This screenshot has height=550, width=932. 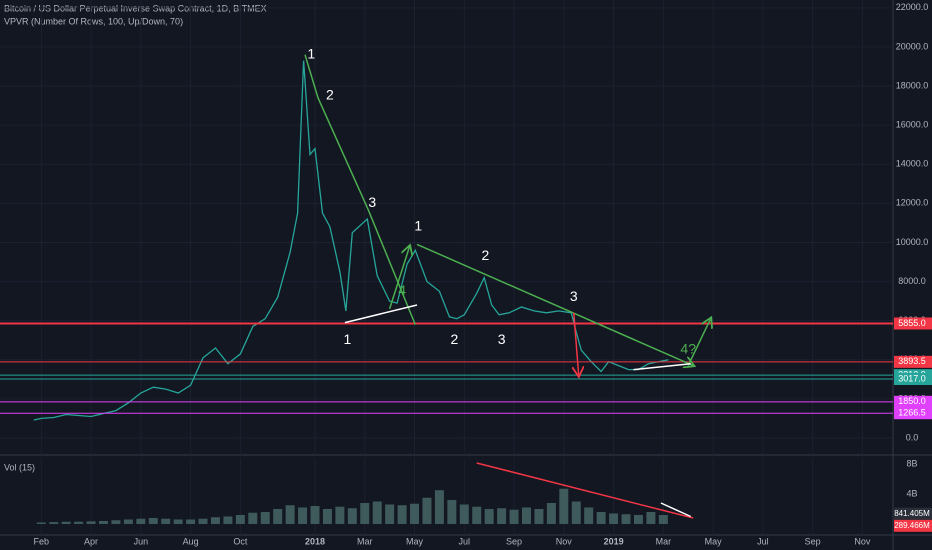 What do you see at coordinates (912, 437) in the screenshot?
I see `y-tick-label: 0.0` at bounding box center [912, 437].